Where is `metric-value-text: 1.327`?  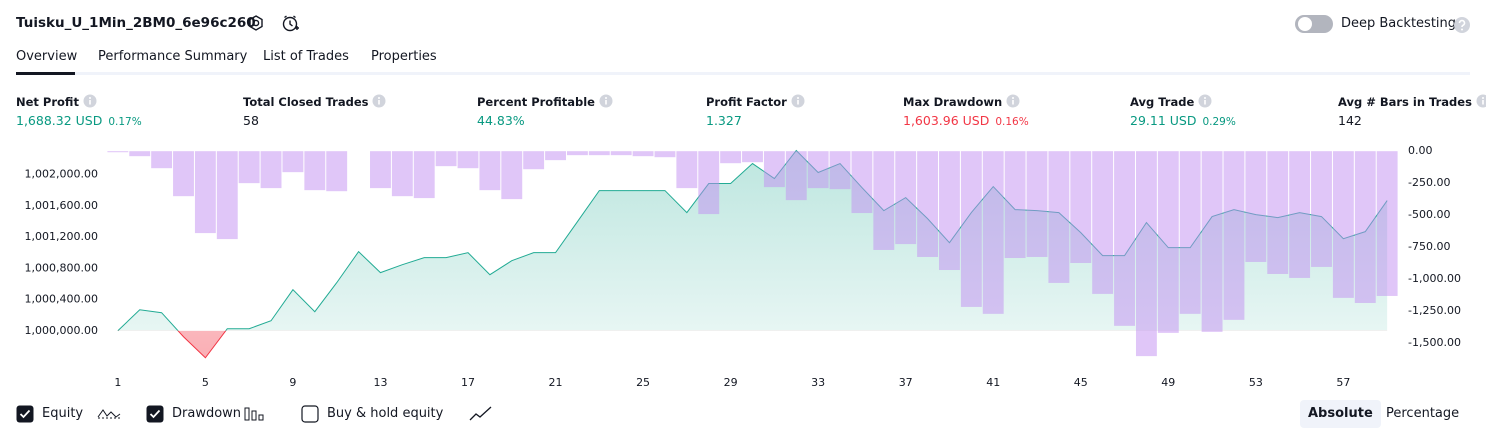 metric-value-text: 1.327 is located at coordinates (724, 120).